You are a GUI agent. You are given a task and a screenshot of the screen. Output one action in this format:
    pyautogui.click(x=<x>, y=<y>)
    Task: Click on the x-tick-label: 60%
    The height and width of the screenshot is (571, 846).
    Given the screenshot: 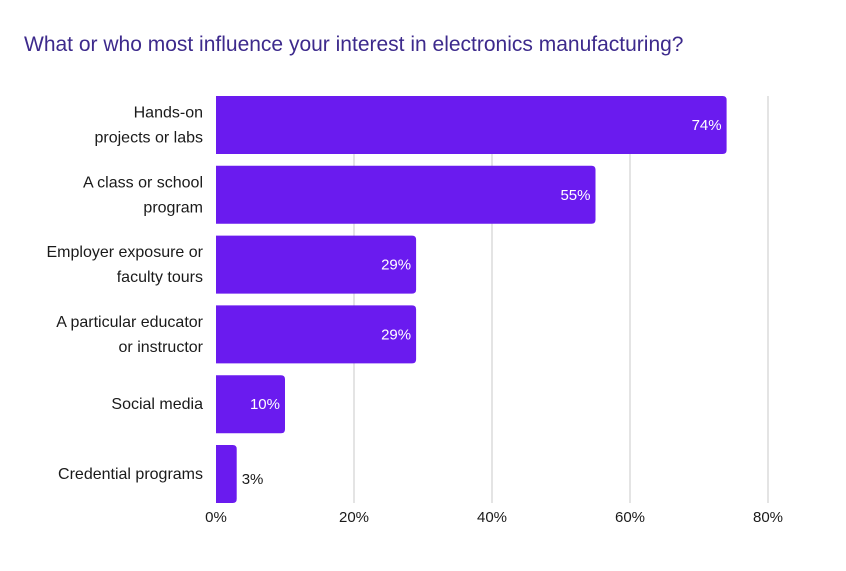 What is the action you would take?
    pyautogui.click(x=630, y=517)
    